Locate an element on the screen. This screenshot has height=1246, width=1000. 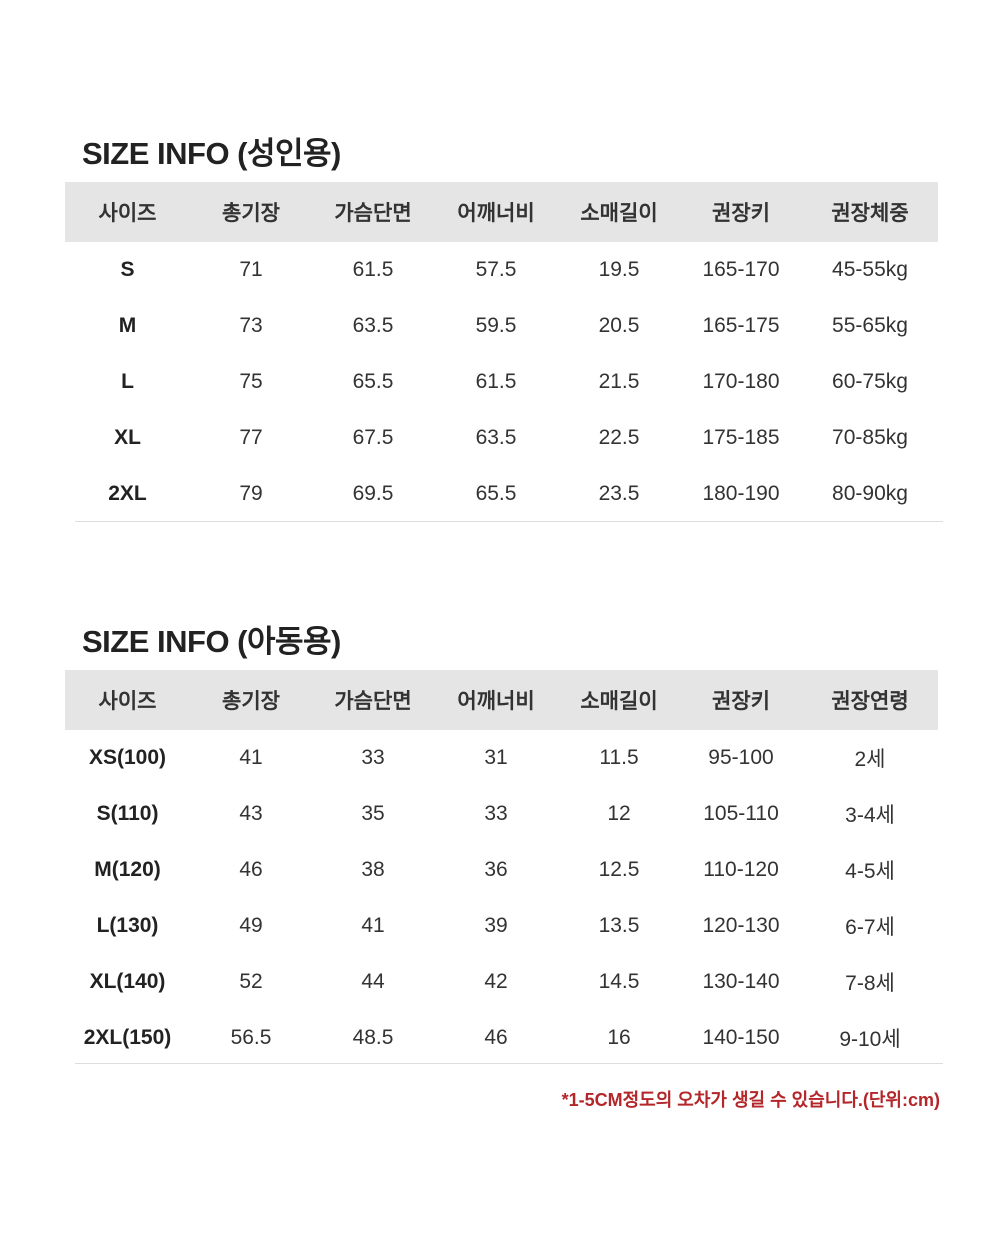
table-cell: 110-120 is located at coordinates (741, 869).